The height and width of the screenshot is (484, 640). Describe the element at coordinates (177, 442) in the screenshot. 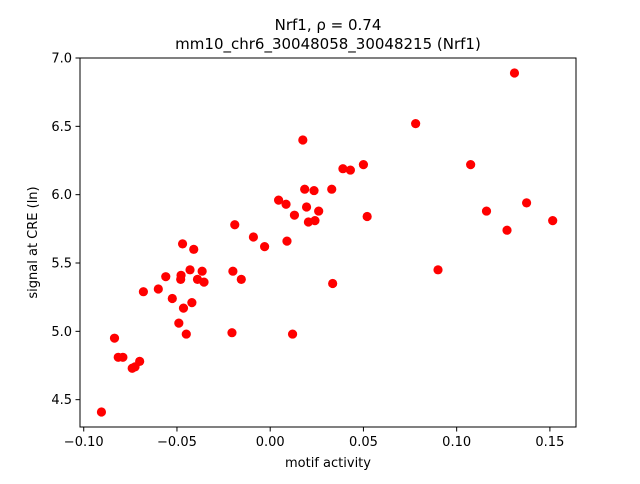

I see `x-tick-label: −0.05` at that location.